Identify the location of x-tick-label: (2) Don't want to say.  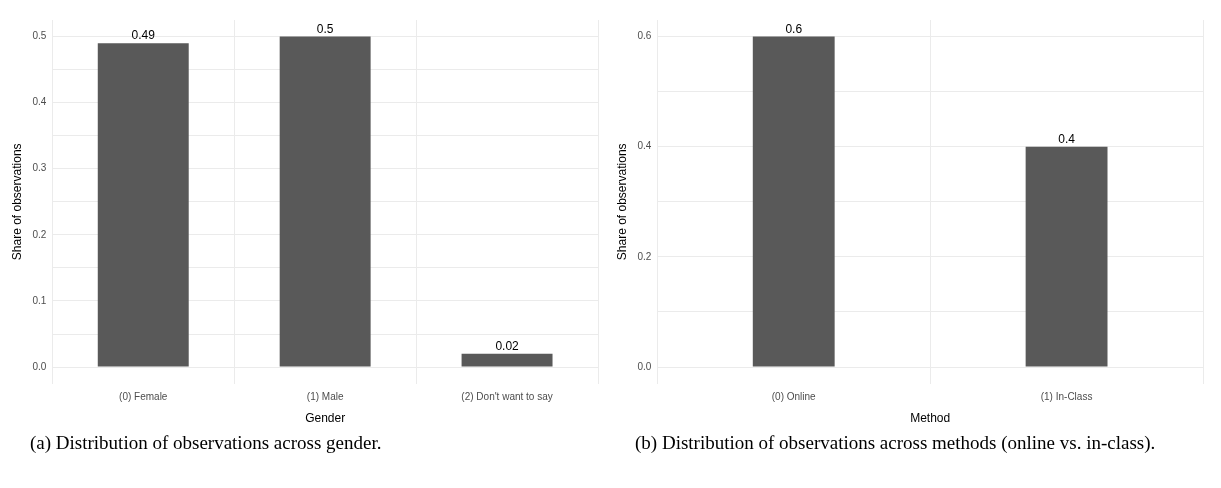
(507, 397).